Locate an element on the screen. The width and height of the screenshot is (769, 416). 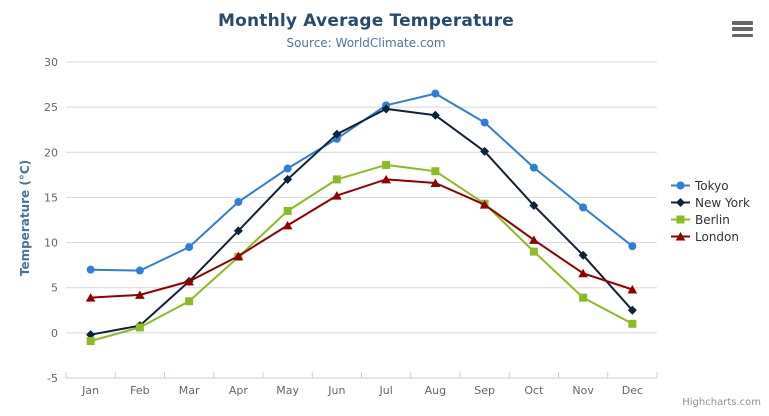
x-axis-tick-label: Apr is located at coordinates (239, 390).